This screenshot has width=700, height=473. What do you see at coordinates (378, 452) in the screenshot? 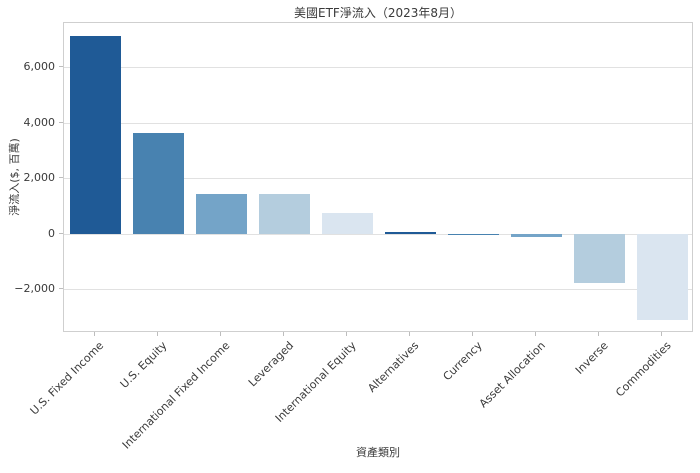
I see `x-axis-label: 資產類別` at bounding box center [378, 452].